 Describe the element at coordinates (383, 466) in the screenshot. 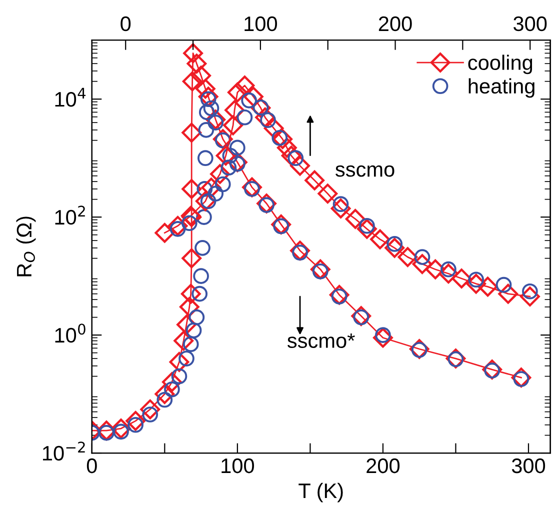

I see `x-tick-label: 200` at that location.